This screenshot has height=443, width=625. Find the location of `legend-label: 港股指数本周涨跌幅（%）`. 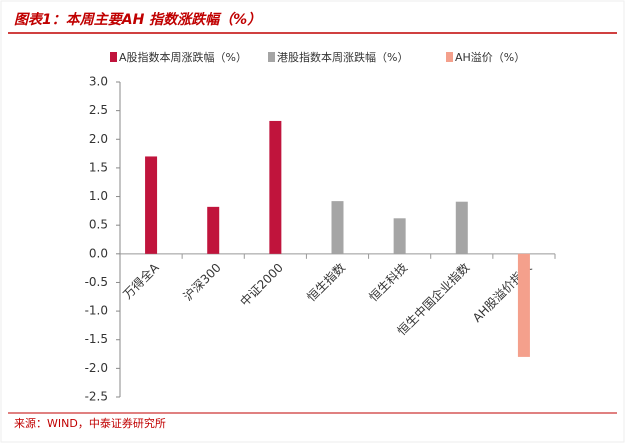

legend-label: 港股指数本周涨跌幅（%） is located at coordinates (342, 57).